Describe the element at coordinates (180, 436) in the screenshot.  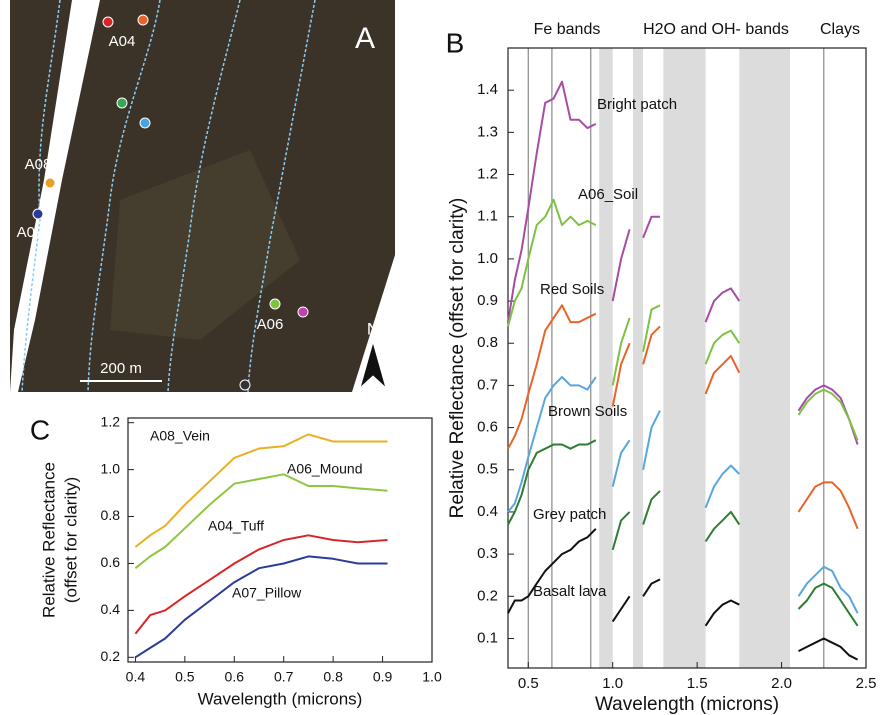
I see `series-label: A08_Vein` at that location.